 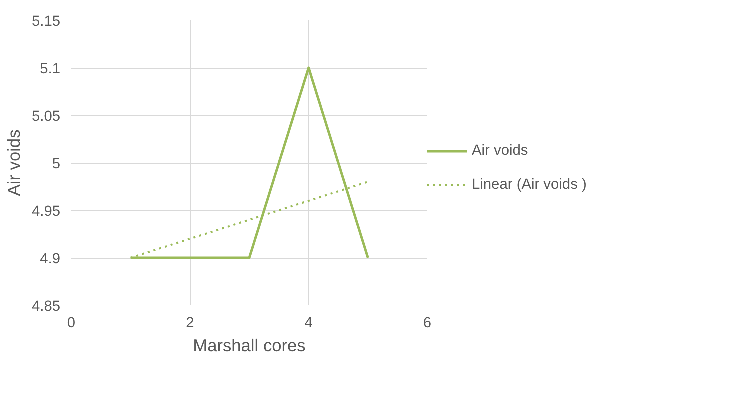 What do you see at coordinates (46, 212) in the screenshot?
I see `y-tick-label: 4.95` at bounding box center [46, 212].